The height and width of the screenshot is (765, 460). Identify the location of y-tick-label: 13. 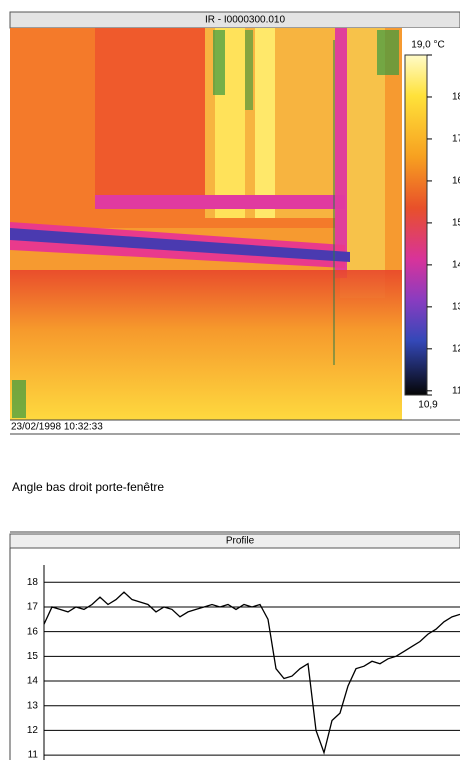
(33, 705).